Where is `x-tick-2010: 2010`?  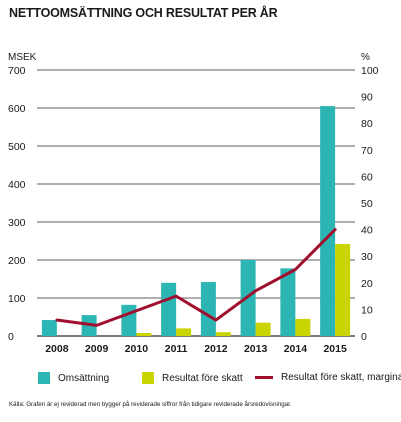
x-tick-2010: 2010 is located at coordinates (137, 349).